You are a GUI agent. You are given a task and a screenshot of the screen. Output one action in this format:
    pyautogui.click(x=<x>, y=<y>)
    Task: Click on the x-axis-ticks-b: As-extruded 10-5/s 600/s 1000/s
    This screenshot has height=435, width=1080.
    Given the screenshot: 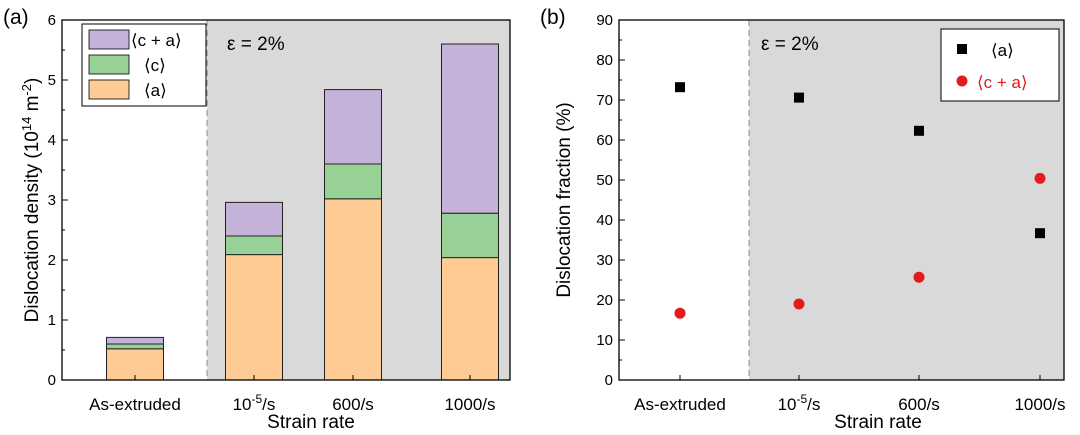 What is the action you would take?
    pyautogui.click(x=850, y=394)
    